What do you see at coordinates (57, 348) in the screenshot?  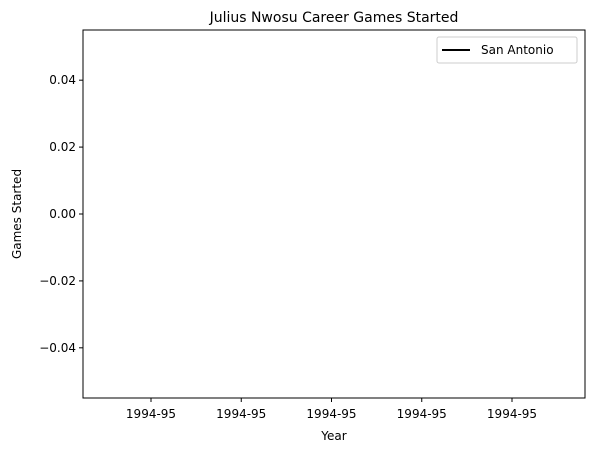 I see `y-tick-label: −0.04` at bounding box center [57, 348].